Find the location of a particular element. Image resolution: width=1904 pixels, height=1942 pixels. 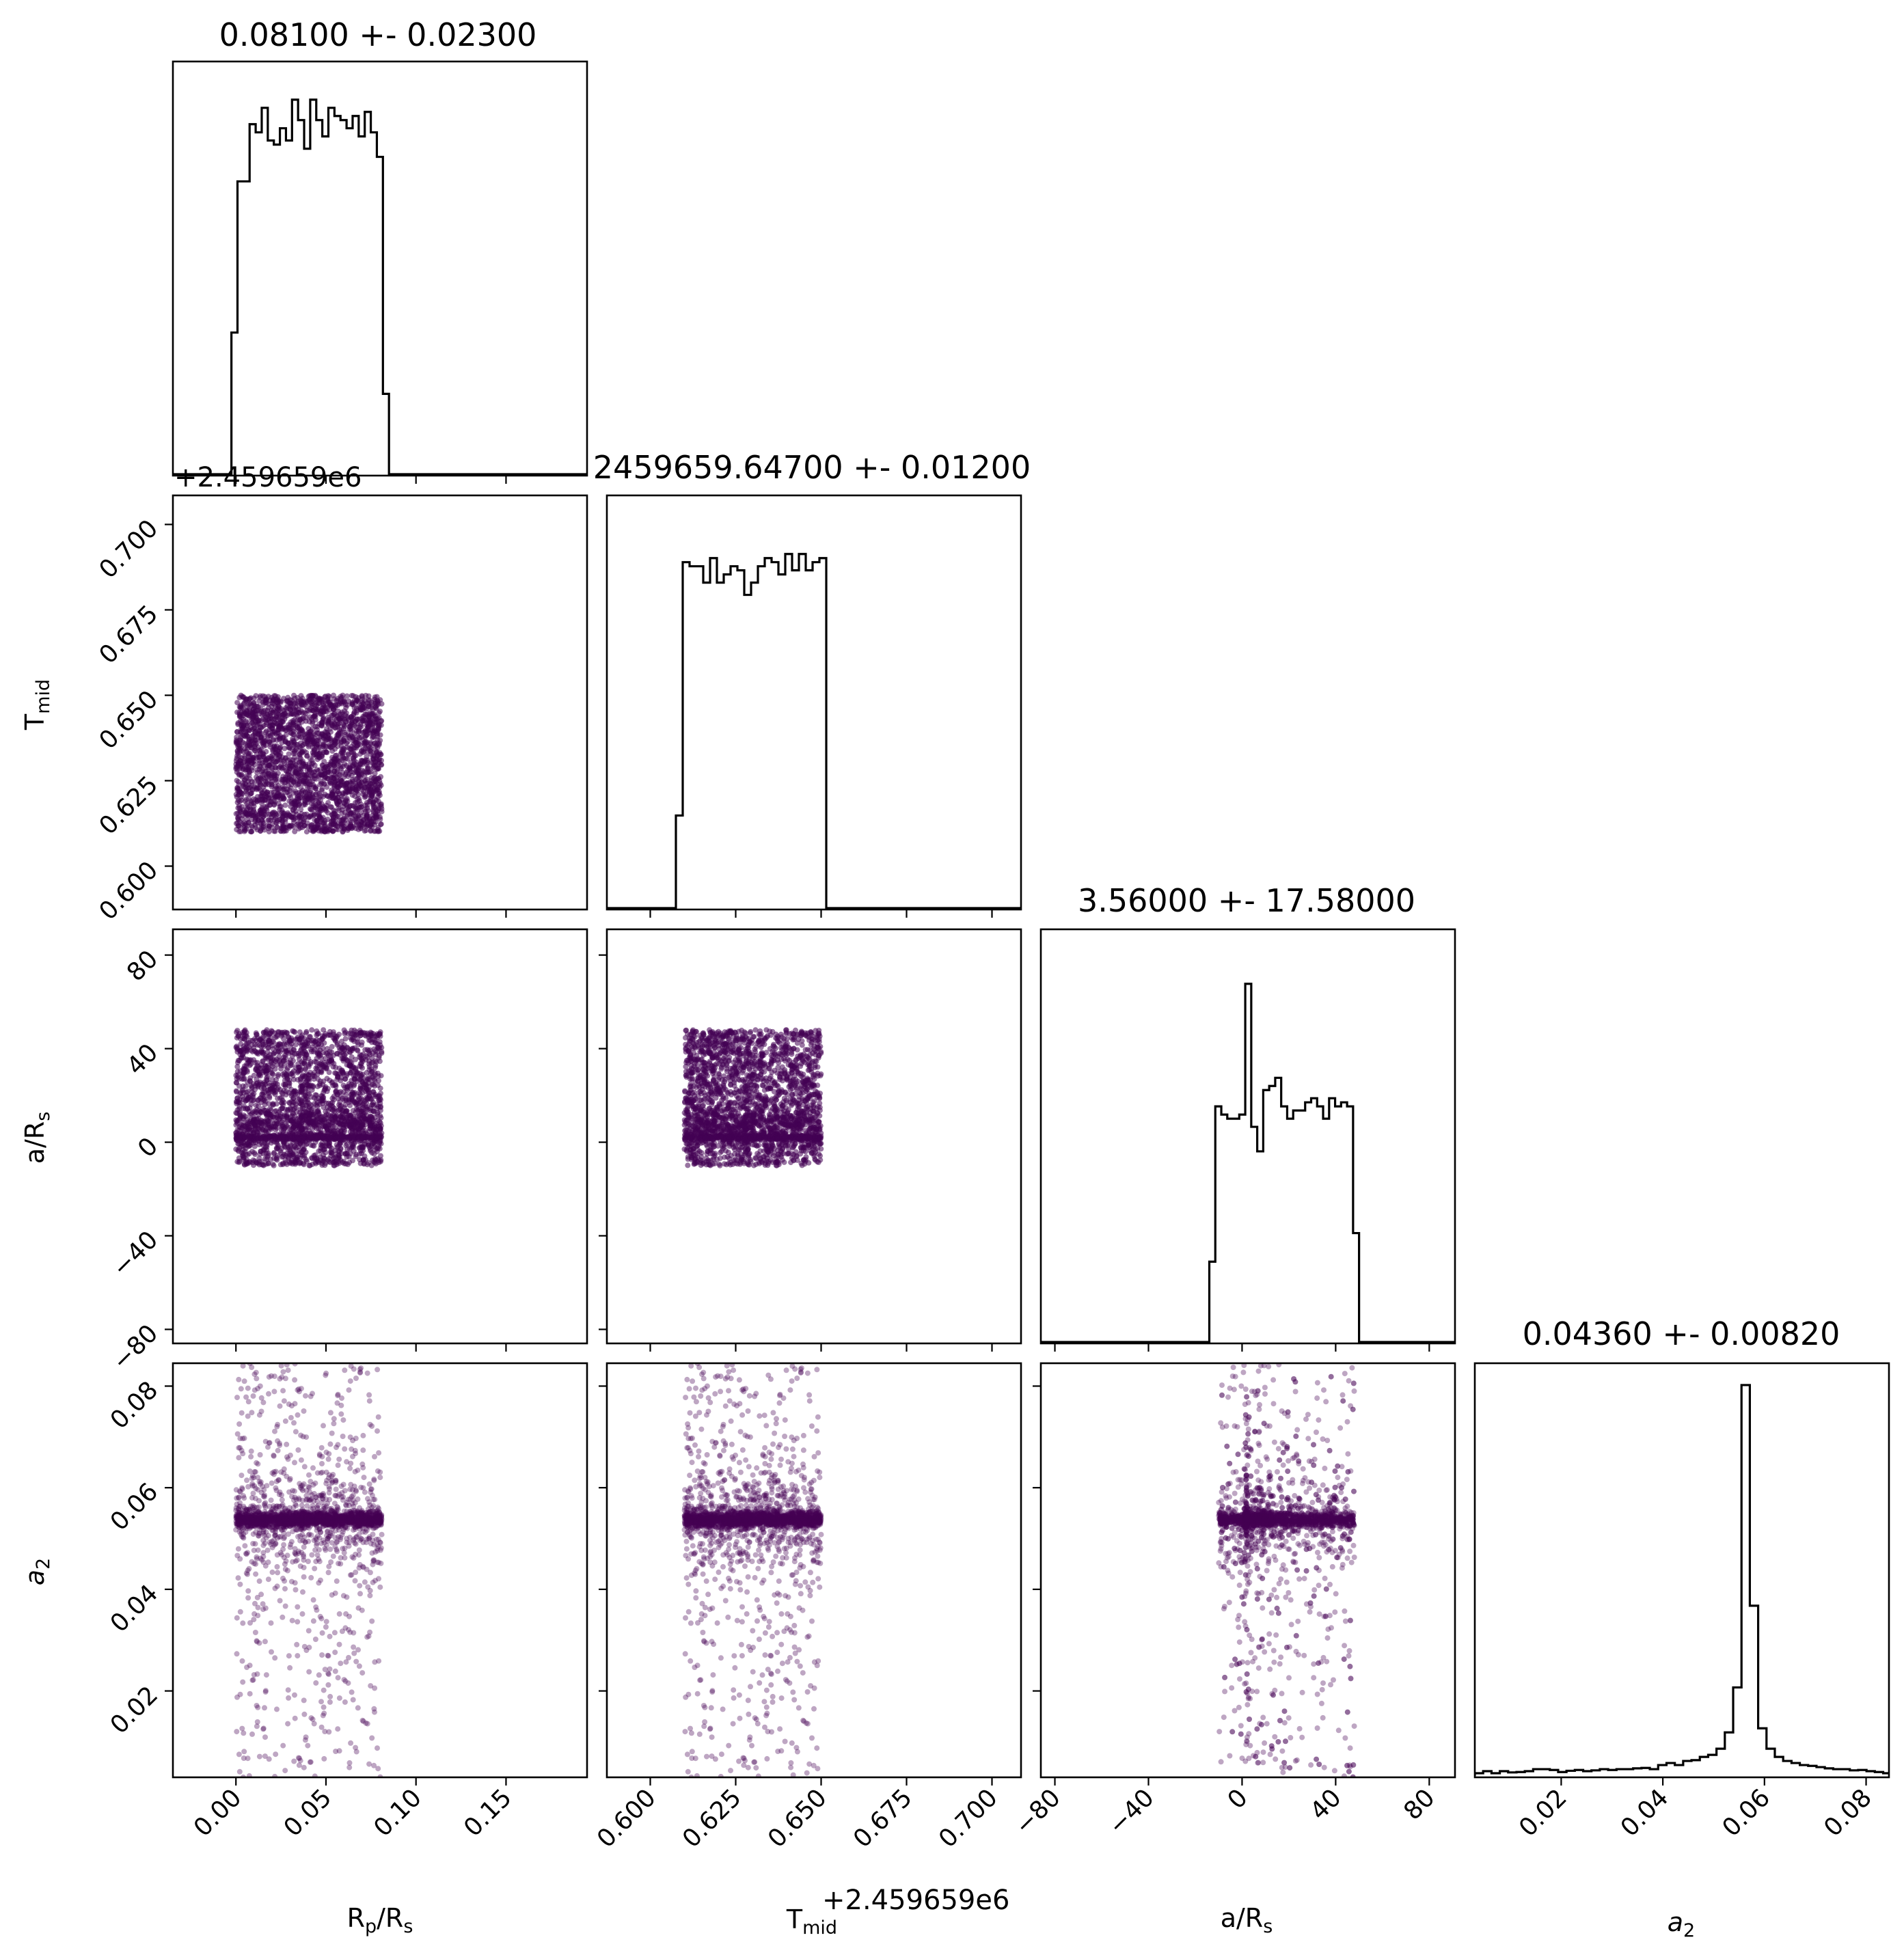

title-tmid: 2459659.64700 +- 0.01200 is located at coordinates (812, 467).